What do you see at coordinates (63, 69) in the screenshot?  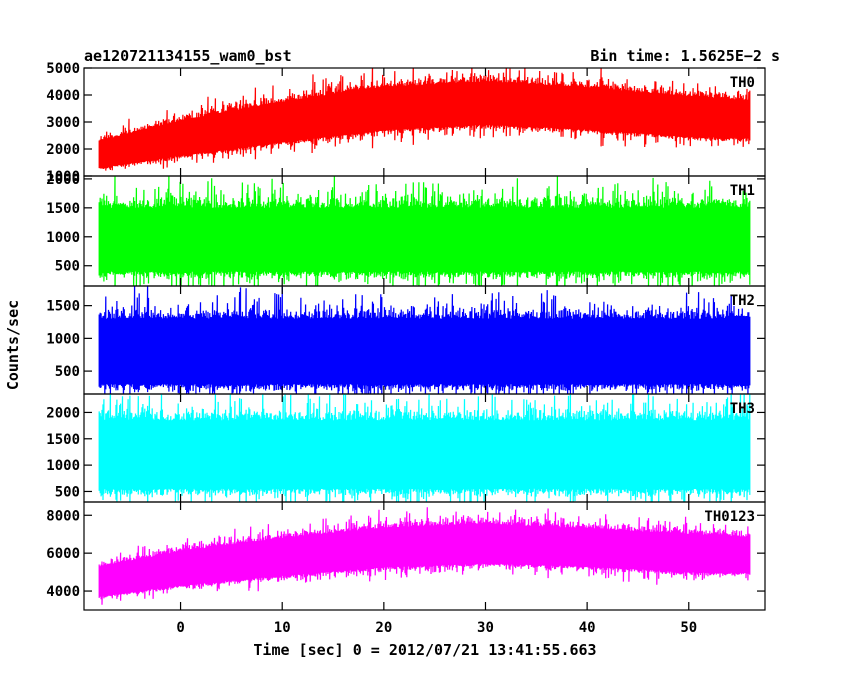 I see `y-tick-label: 5000` at bounding box center [63, 69].